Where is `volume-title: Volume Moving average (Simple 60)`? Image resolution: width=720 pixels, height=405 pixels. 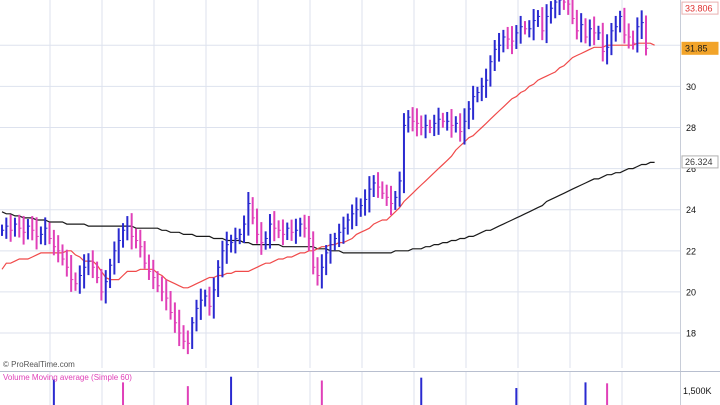 volume-title: Volume Moving average (Simple 60) is located at coordinates (67, 377).